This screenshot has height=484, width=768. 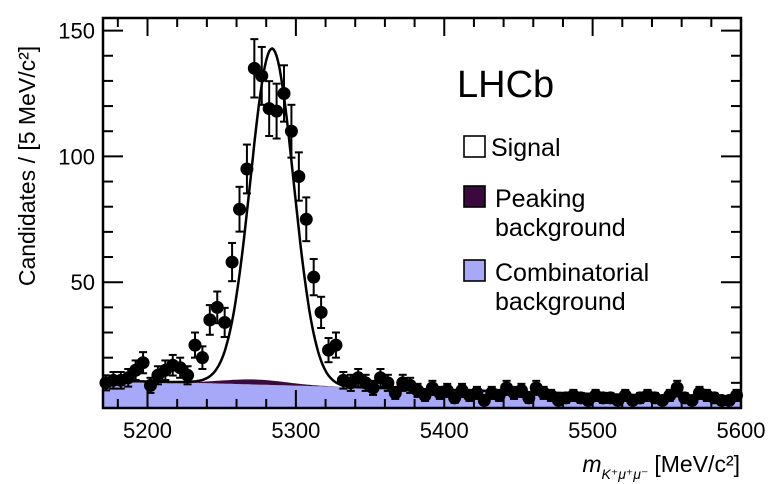 What do you see at coordinates (560, 302) in the screenshot?
I see `legend-label-combinatorial-line2: background` at bounding box center [560, 302].